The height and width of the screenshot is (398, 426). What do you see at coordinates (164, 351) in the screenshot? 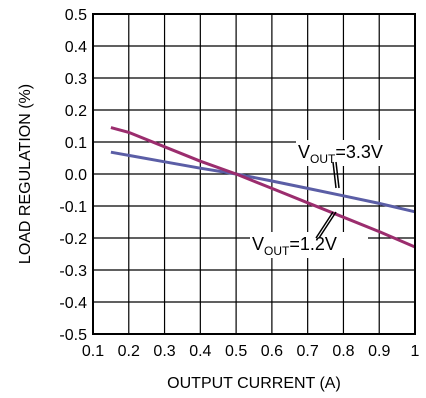
I see `x-tick-label: 0.3` at bounding box center [164, 351].